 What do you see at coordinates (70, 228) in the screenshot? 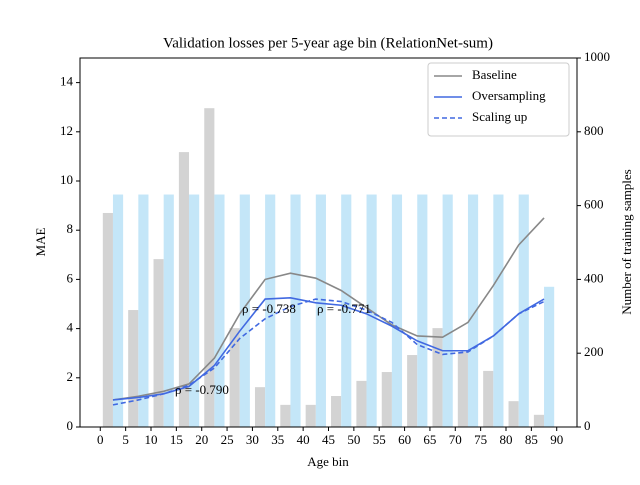
I see `y-tick-label: 8` at bounding box center [70, 228].